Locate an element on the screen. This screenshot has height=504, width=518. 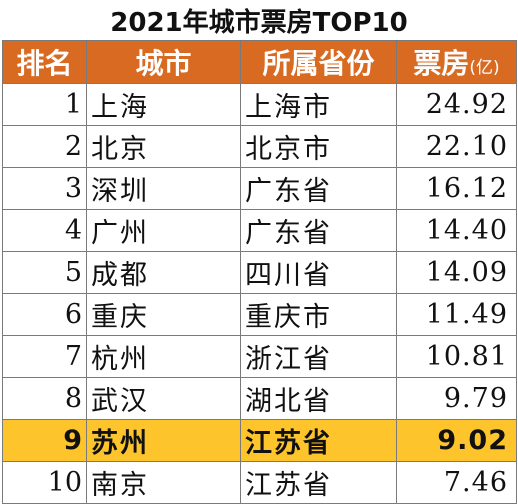
box-office-cell: 22.10 is located at coordinates (456, 146).